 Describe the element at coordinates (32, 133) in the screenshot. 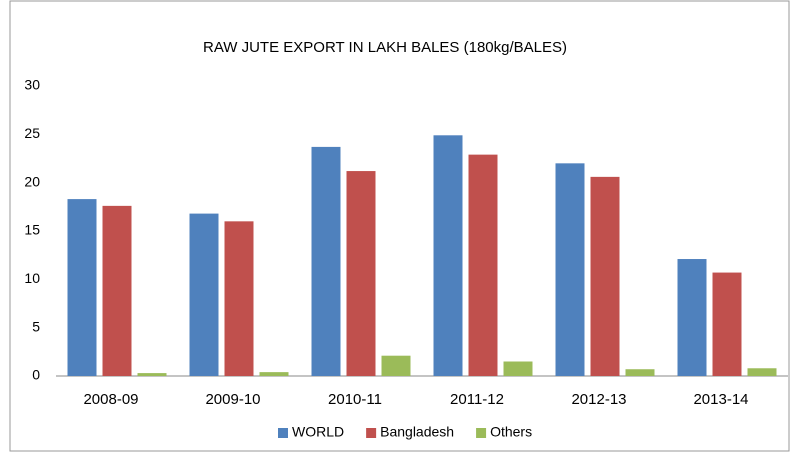

I see `y-tick-label: 25` at that location.